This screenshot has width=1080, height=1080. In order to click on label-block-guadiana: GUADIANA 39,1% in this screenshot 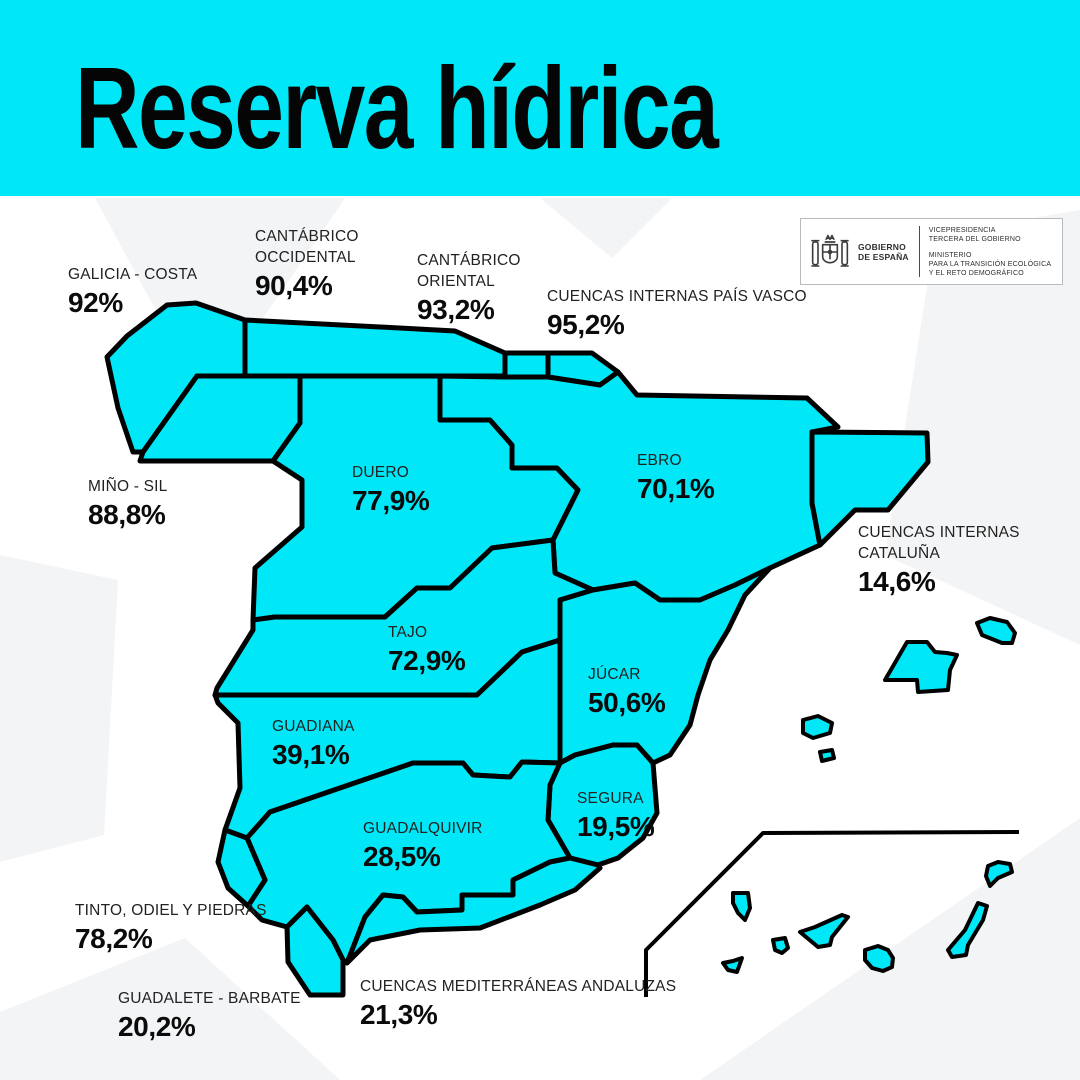, I will do `click(313, 743)`.